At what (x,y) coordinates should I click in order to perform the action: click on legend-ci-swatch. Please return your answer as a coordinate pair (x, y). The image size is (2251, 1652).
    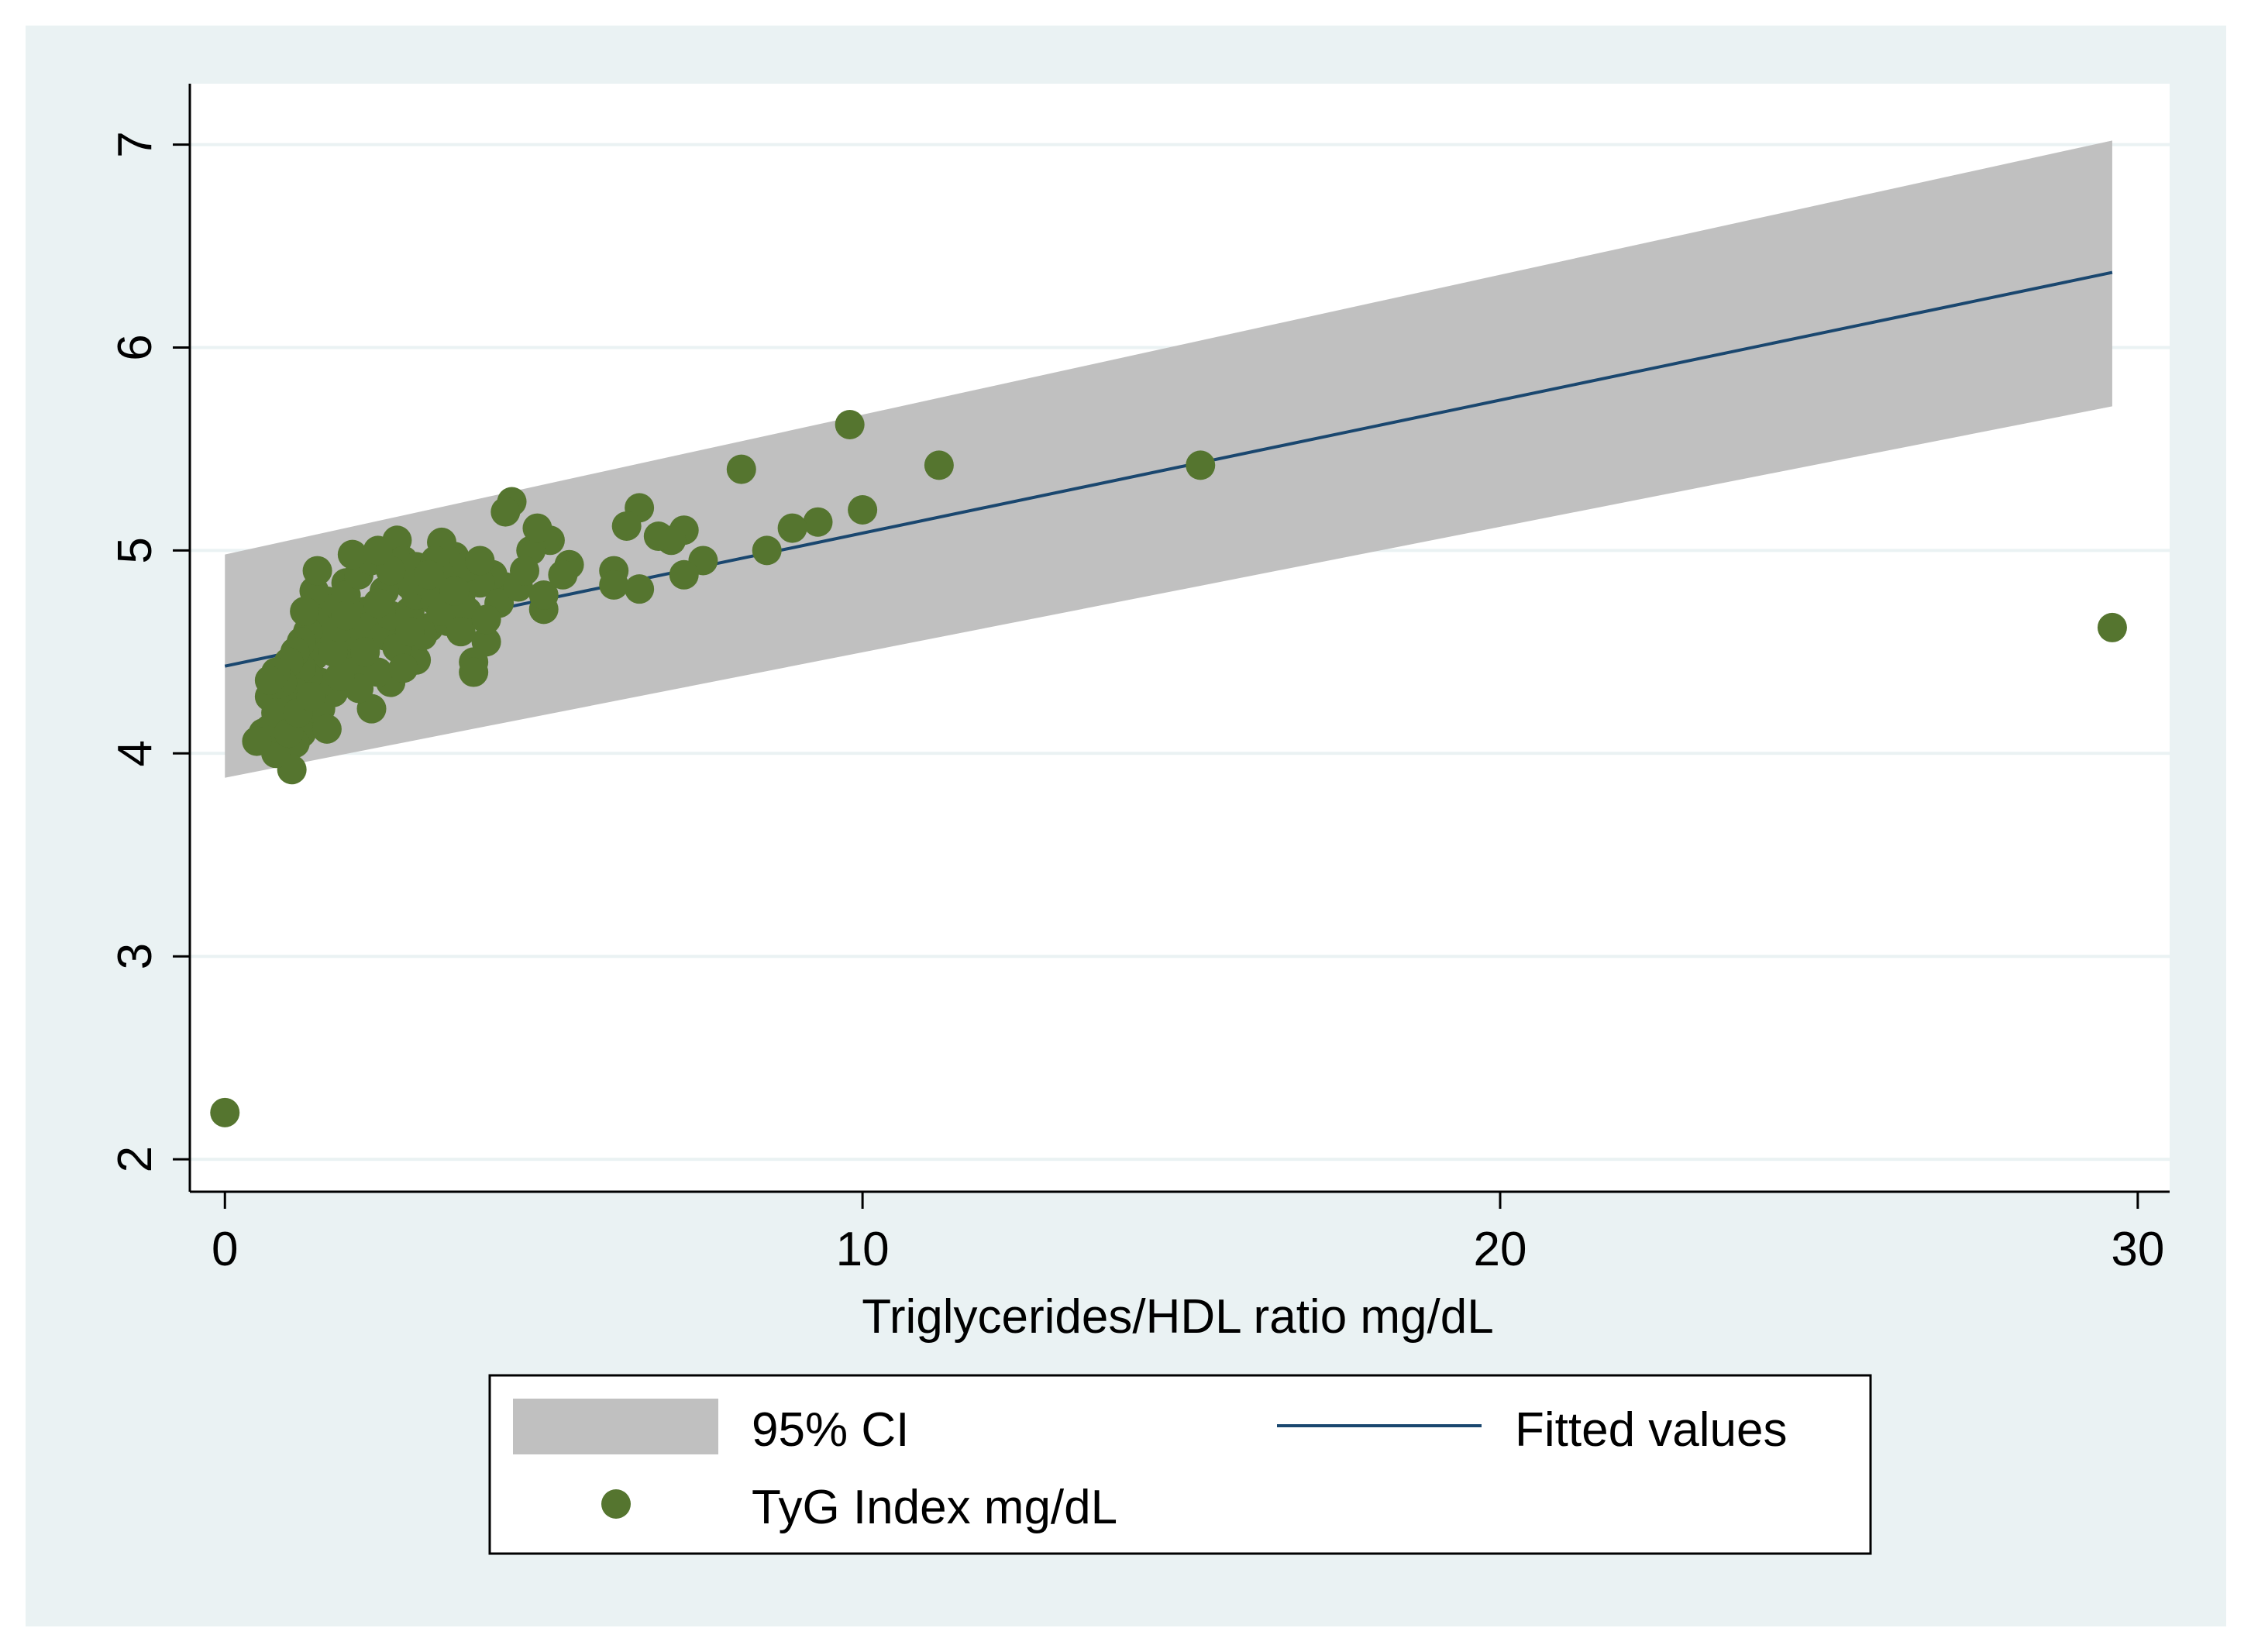
    Looking at the image, I should click on (615, 1426).